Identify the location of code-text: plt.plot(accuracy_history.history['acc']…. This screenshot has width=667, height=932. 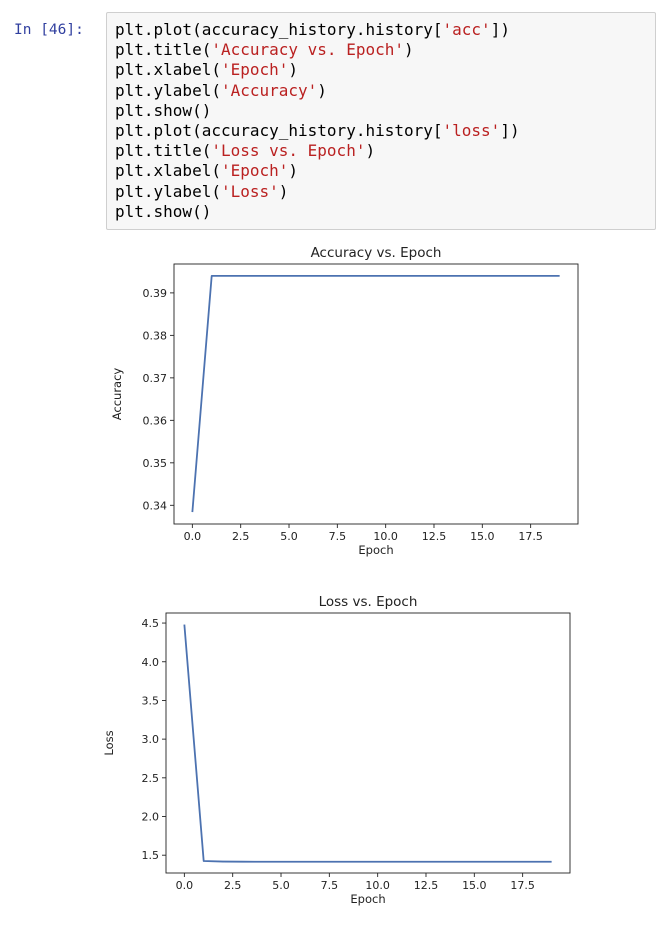
(317, 121).